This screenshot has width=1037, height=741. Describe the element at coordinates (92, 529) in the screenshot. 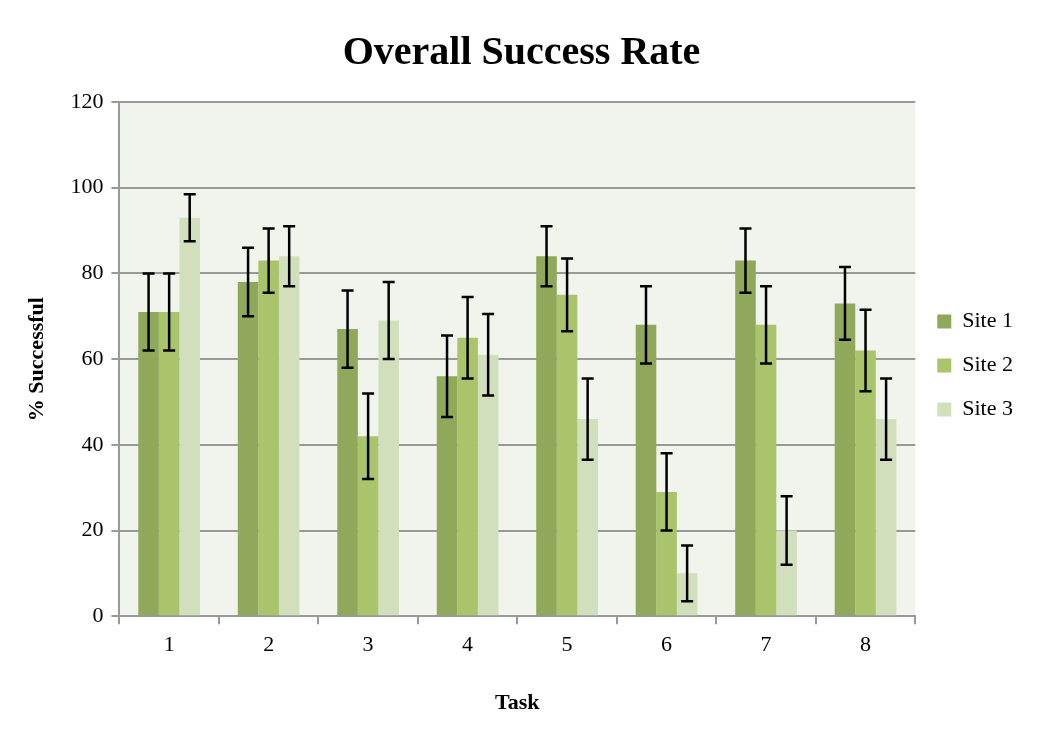

I see `y-tick-label: 20` at that location.